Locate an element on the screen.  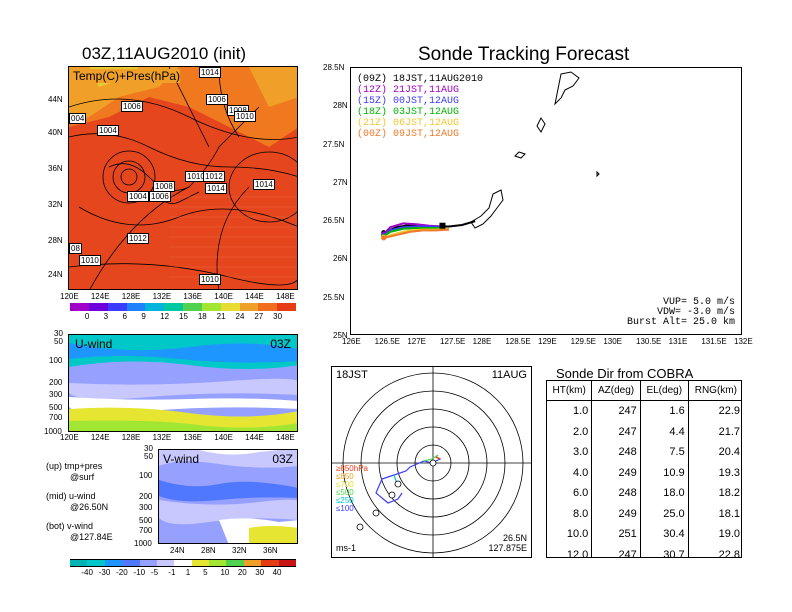
lon-tick: 130.5E is located at coordinates (649, 341).